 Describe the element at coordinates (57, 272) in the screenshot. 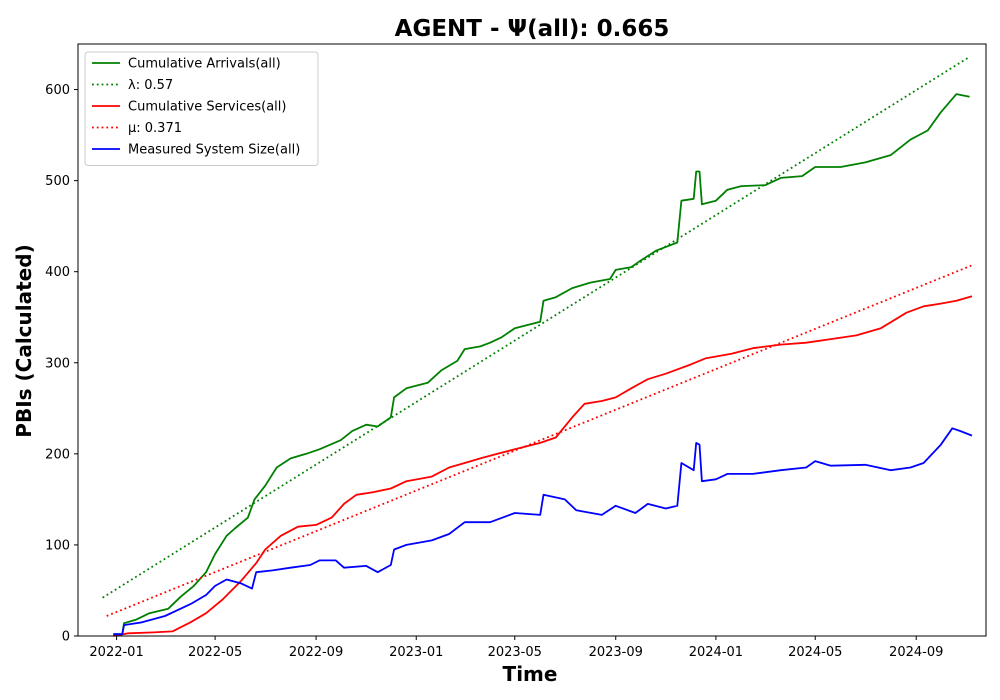

I see `y-tick-label: 400` at that location.